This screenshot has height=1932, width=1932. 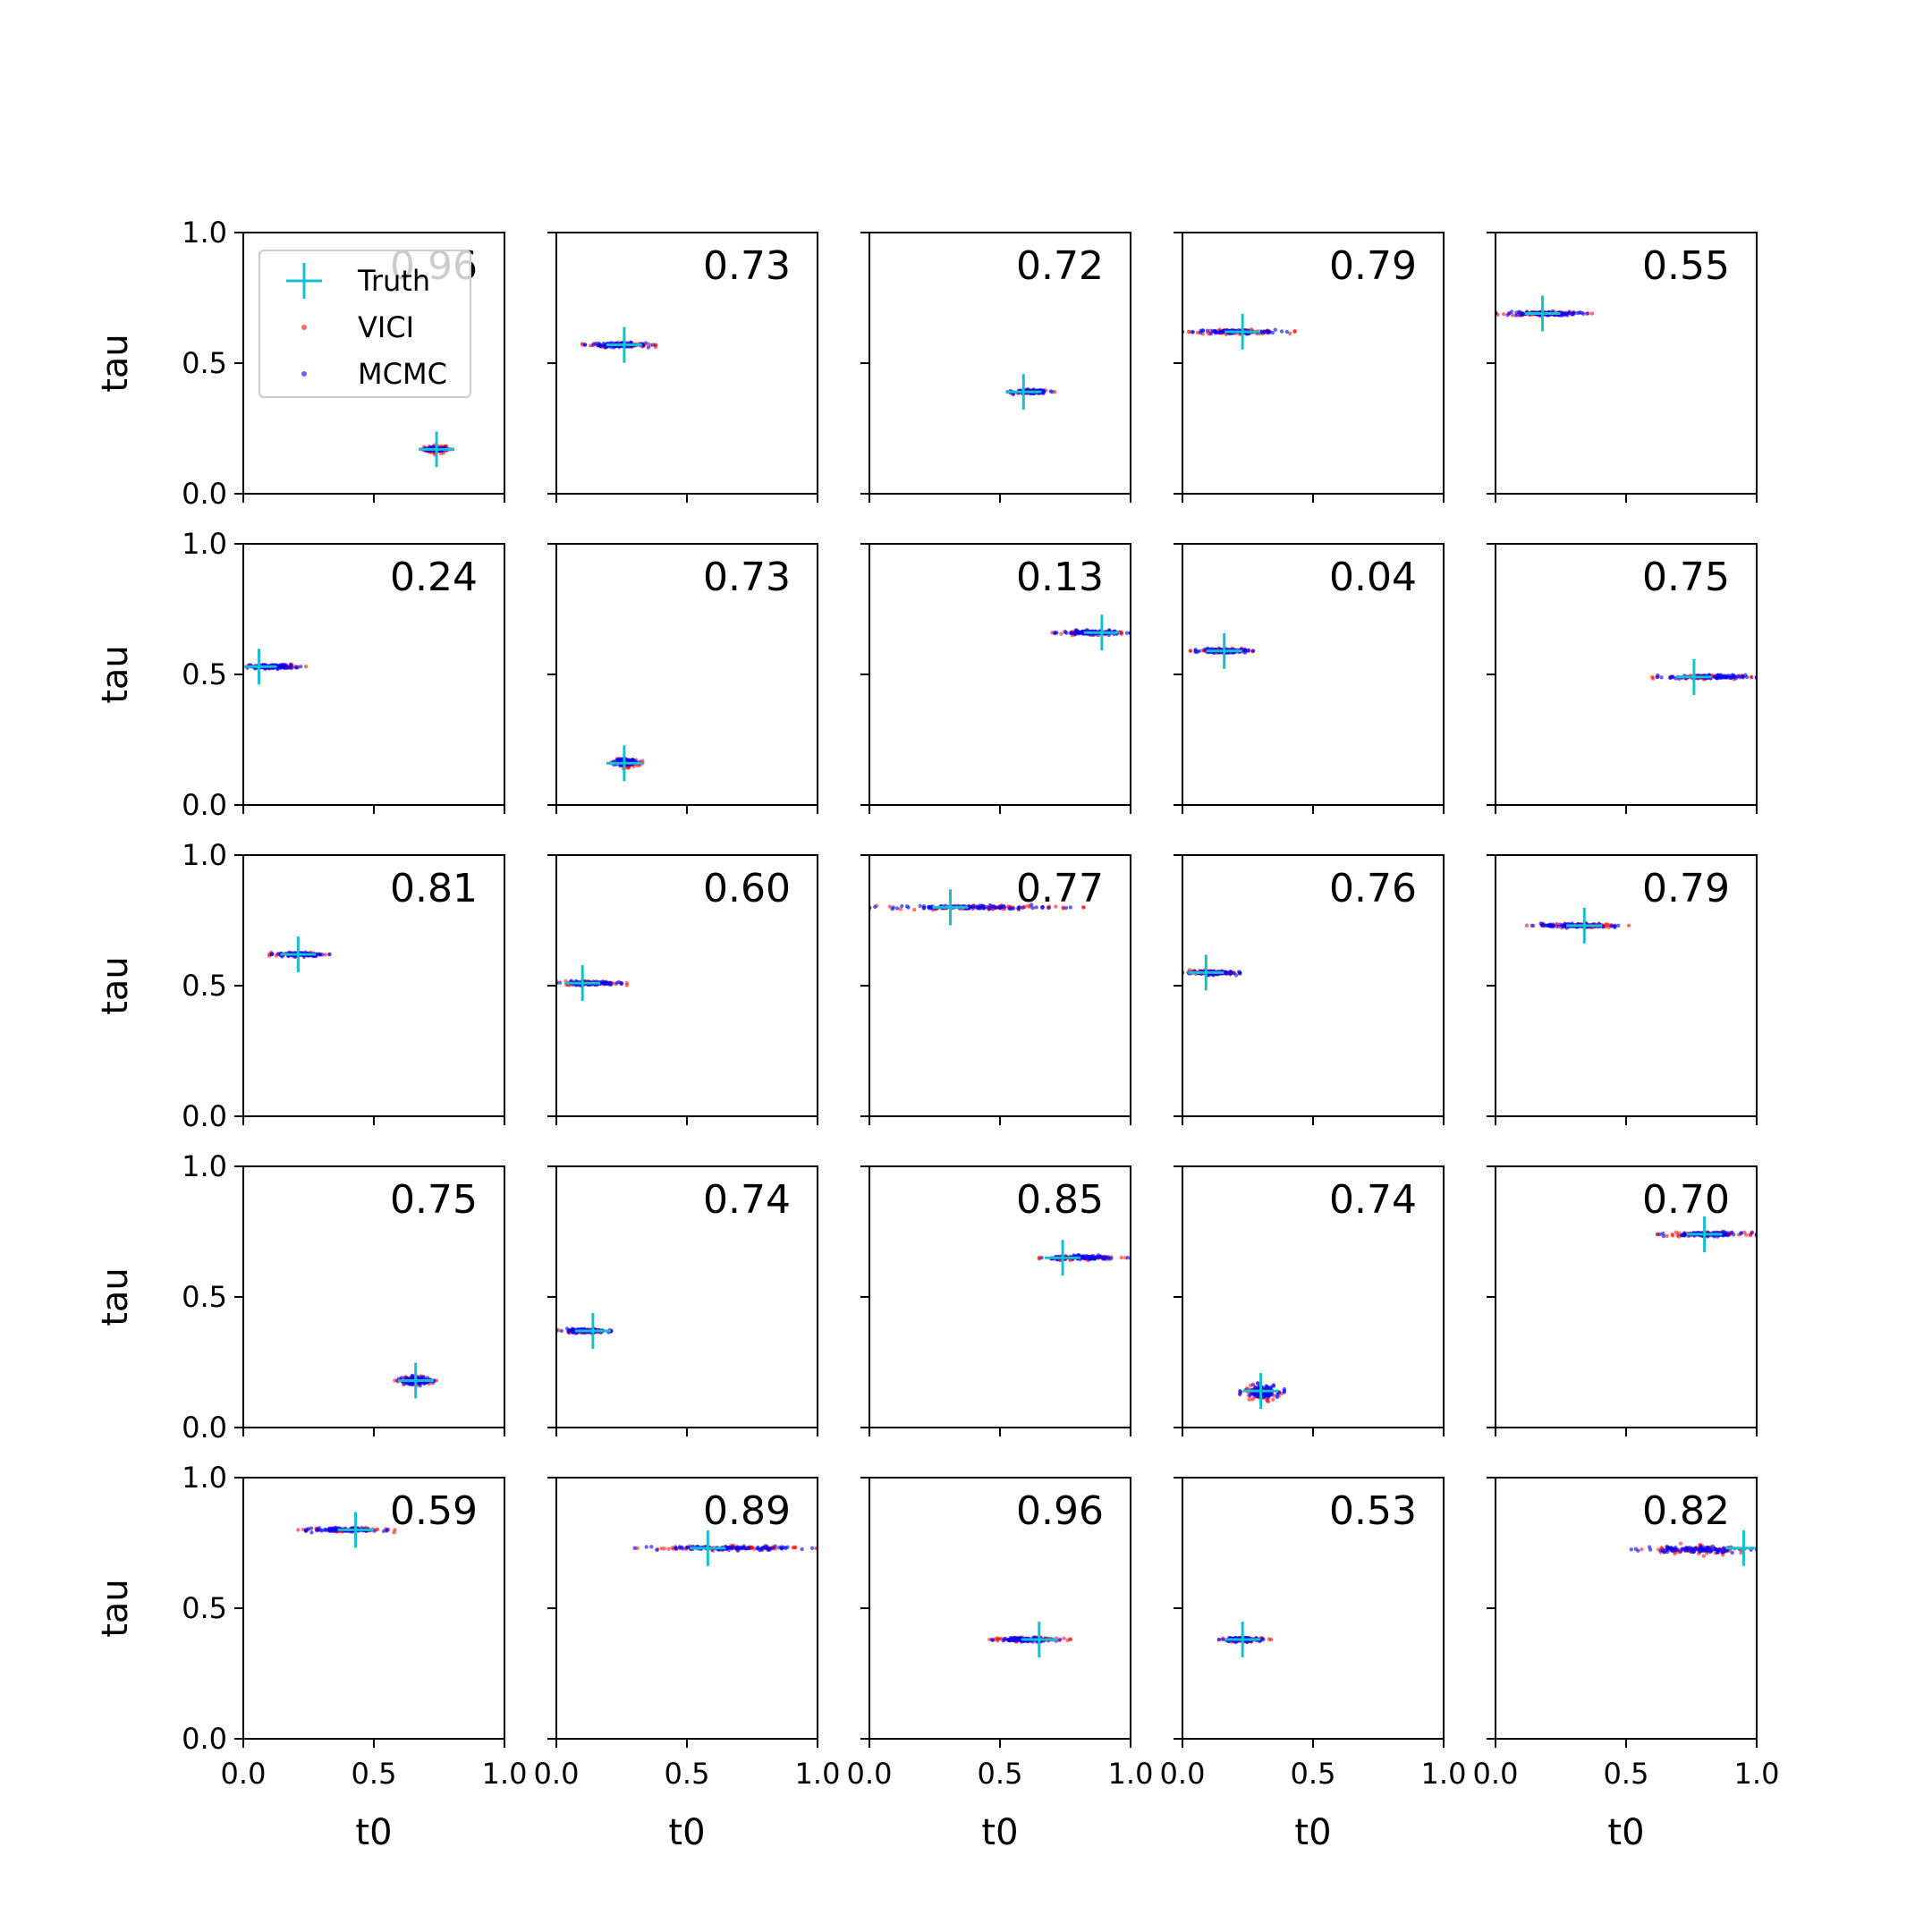 What do you see at coordinates (682, 1300) in the screenshot?
I see `panel: 0.74` at bounding box center [682, 1300].